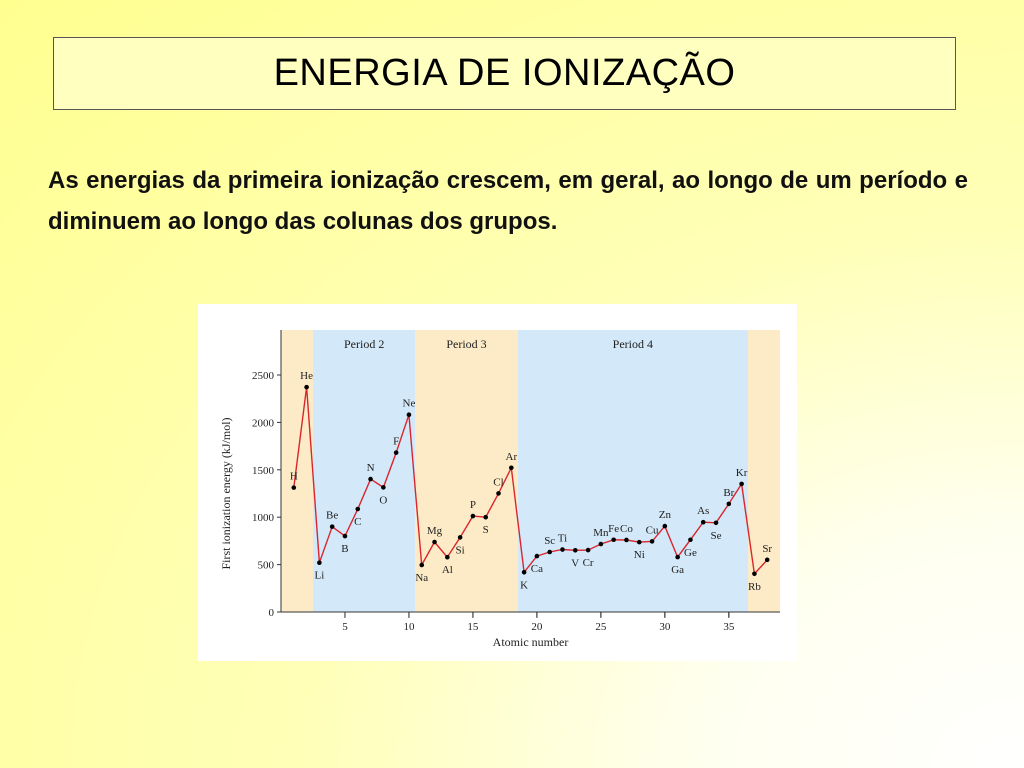  What do you see at coordinates (742, 473) in the screenshot?
I see `element-label: Kr` at bounding box center [742, 473].